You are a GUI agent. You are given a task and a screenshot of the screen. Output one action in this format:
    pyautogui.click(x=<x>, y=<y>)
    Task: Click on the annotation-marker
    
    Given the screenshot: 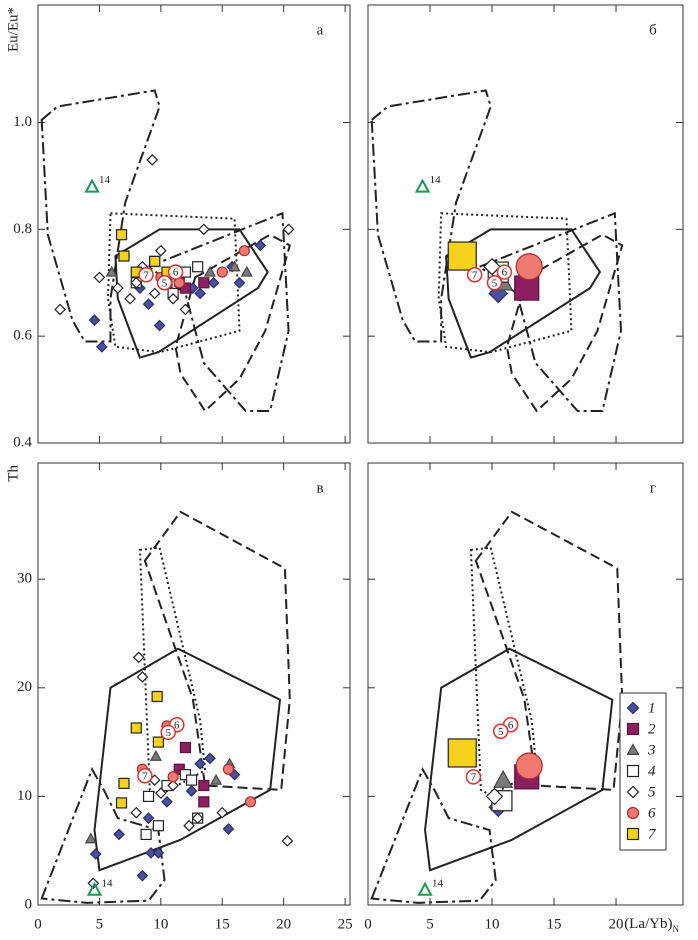 What is the action you would take?
    pyautogui.click(x=92, y=185)
    